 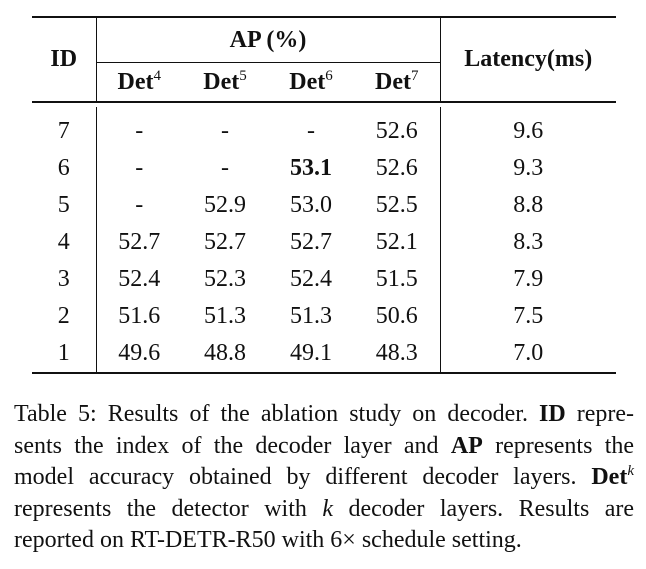 I want to click on cell-det4: 51.6, so click(x=139, y=316).